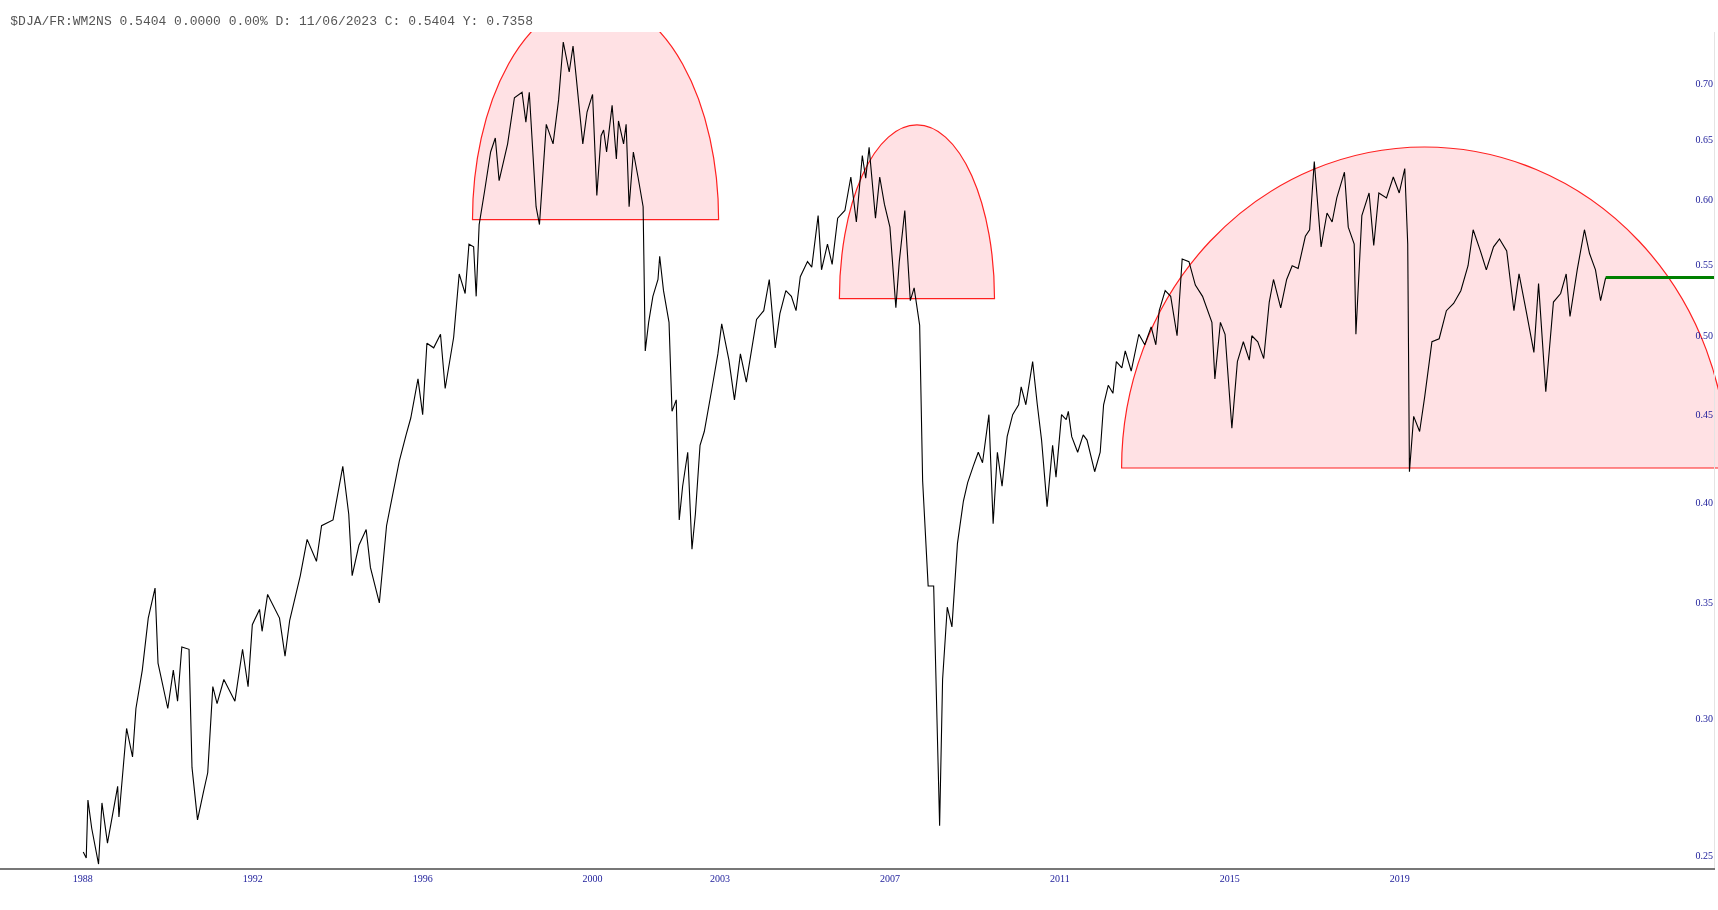 Image resolution: width=1718 pixels, height=910 pixels. Describe the element at coordinates (1399, 878) in the screenshot. I see `x-tick-label: 2019` at that location.